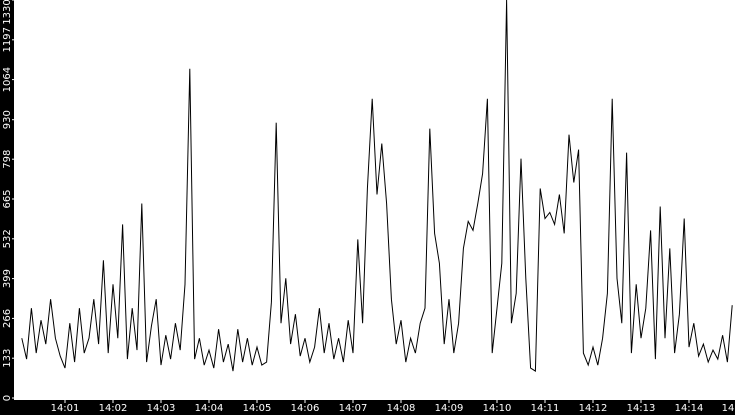 Image resolution: width=735 pixels, height=415 pixels. Describe the element at coordinates (7, 12) in the screenshot. I see `y-tick-label: 1330` at that location.